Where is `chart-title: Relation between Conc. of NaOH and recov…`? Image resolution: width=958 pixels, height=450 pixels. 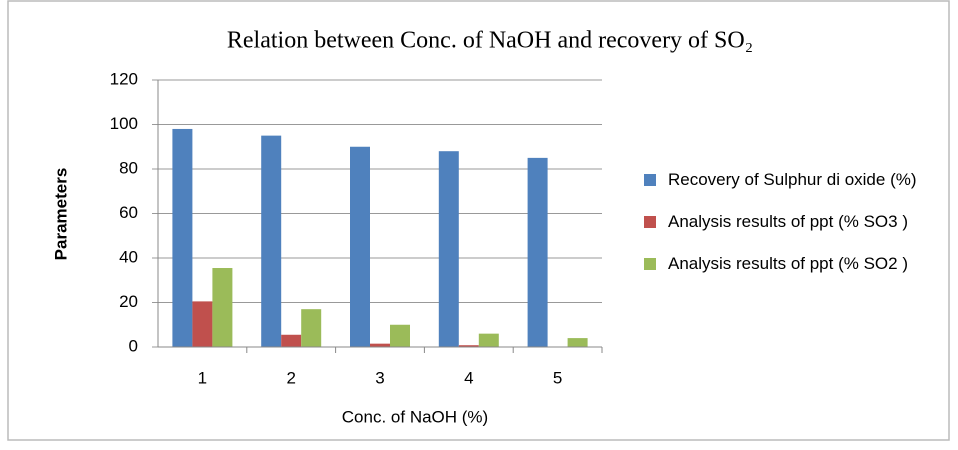
chart-title: Relation between Conc. of NaOH and recov… is located at coordinates (490, 41).